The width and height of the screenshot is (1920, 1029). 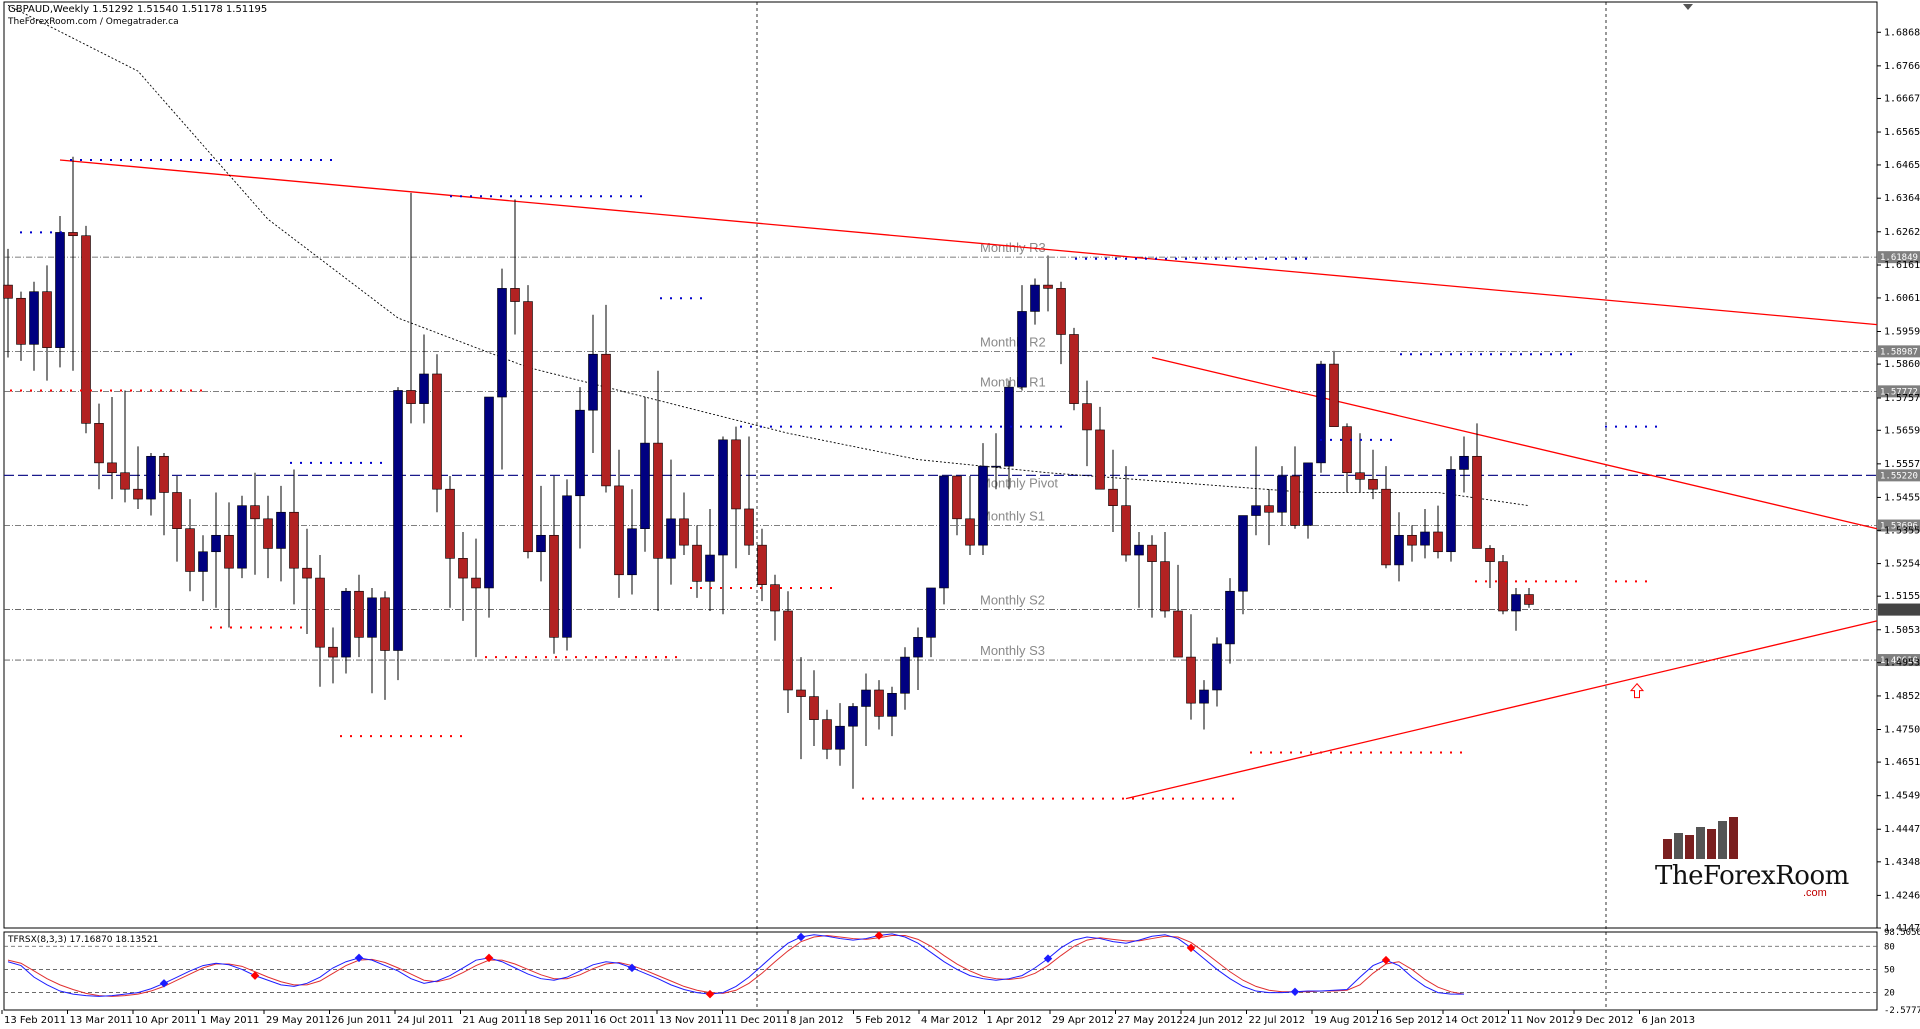 What do you see at coordinates (1902, 198) in the screenshot?
I see `y-tick-label: 1.63640` at bounding box center [1902, 198].